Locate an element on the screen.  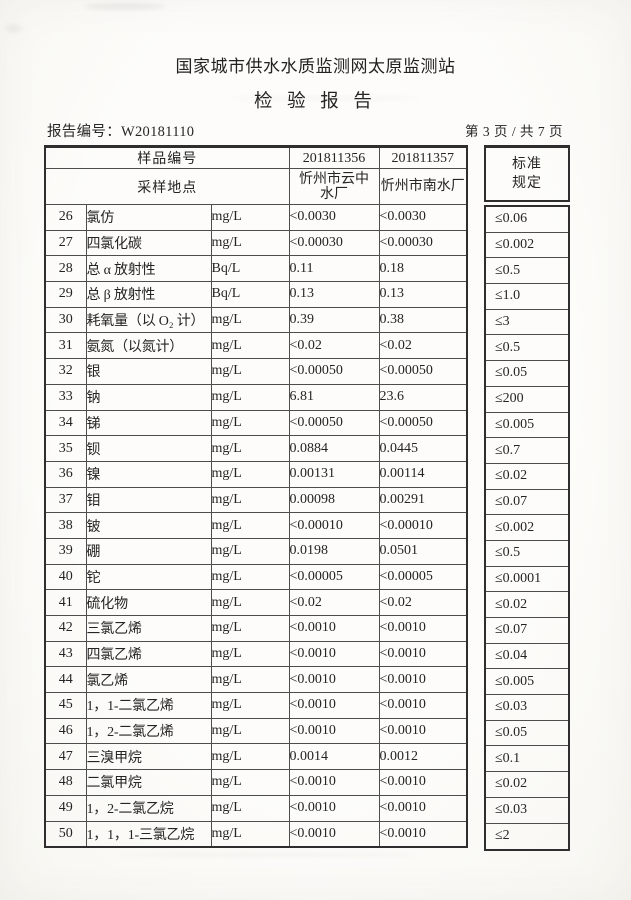
table-row: 43 四氯乙烯 mg/L <0.0010 <0.0010 is located at coordinates (256, 654).